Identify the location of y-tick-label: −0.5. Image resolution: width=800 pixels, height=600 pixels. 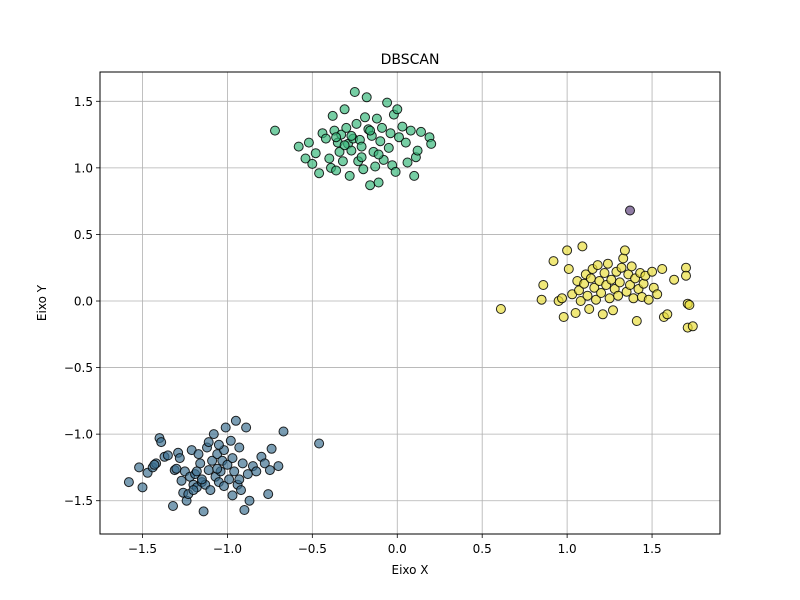
(78, 368).